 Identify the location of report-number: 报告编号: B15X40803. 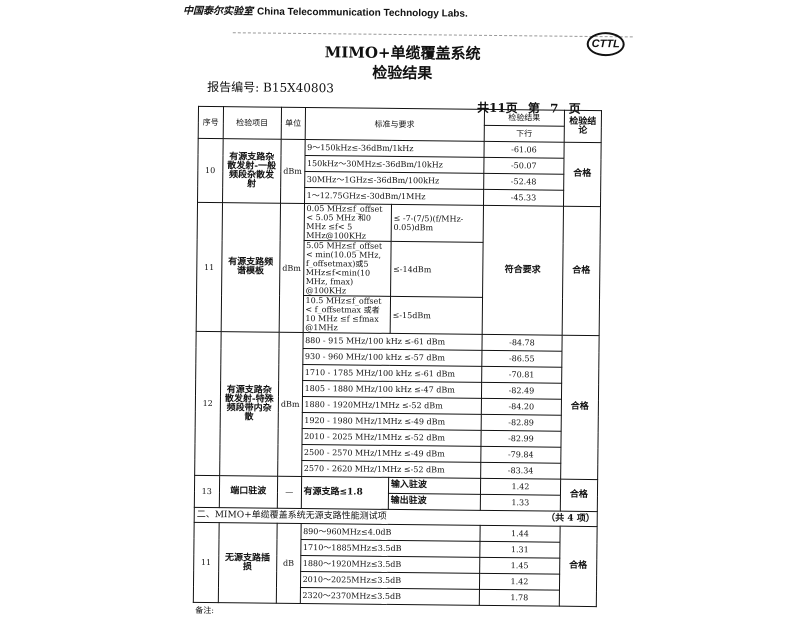
(270, 87).